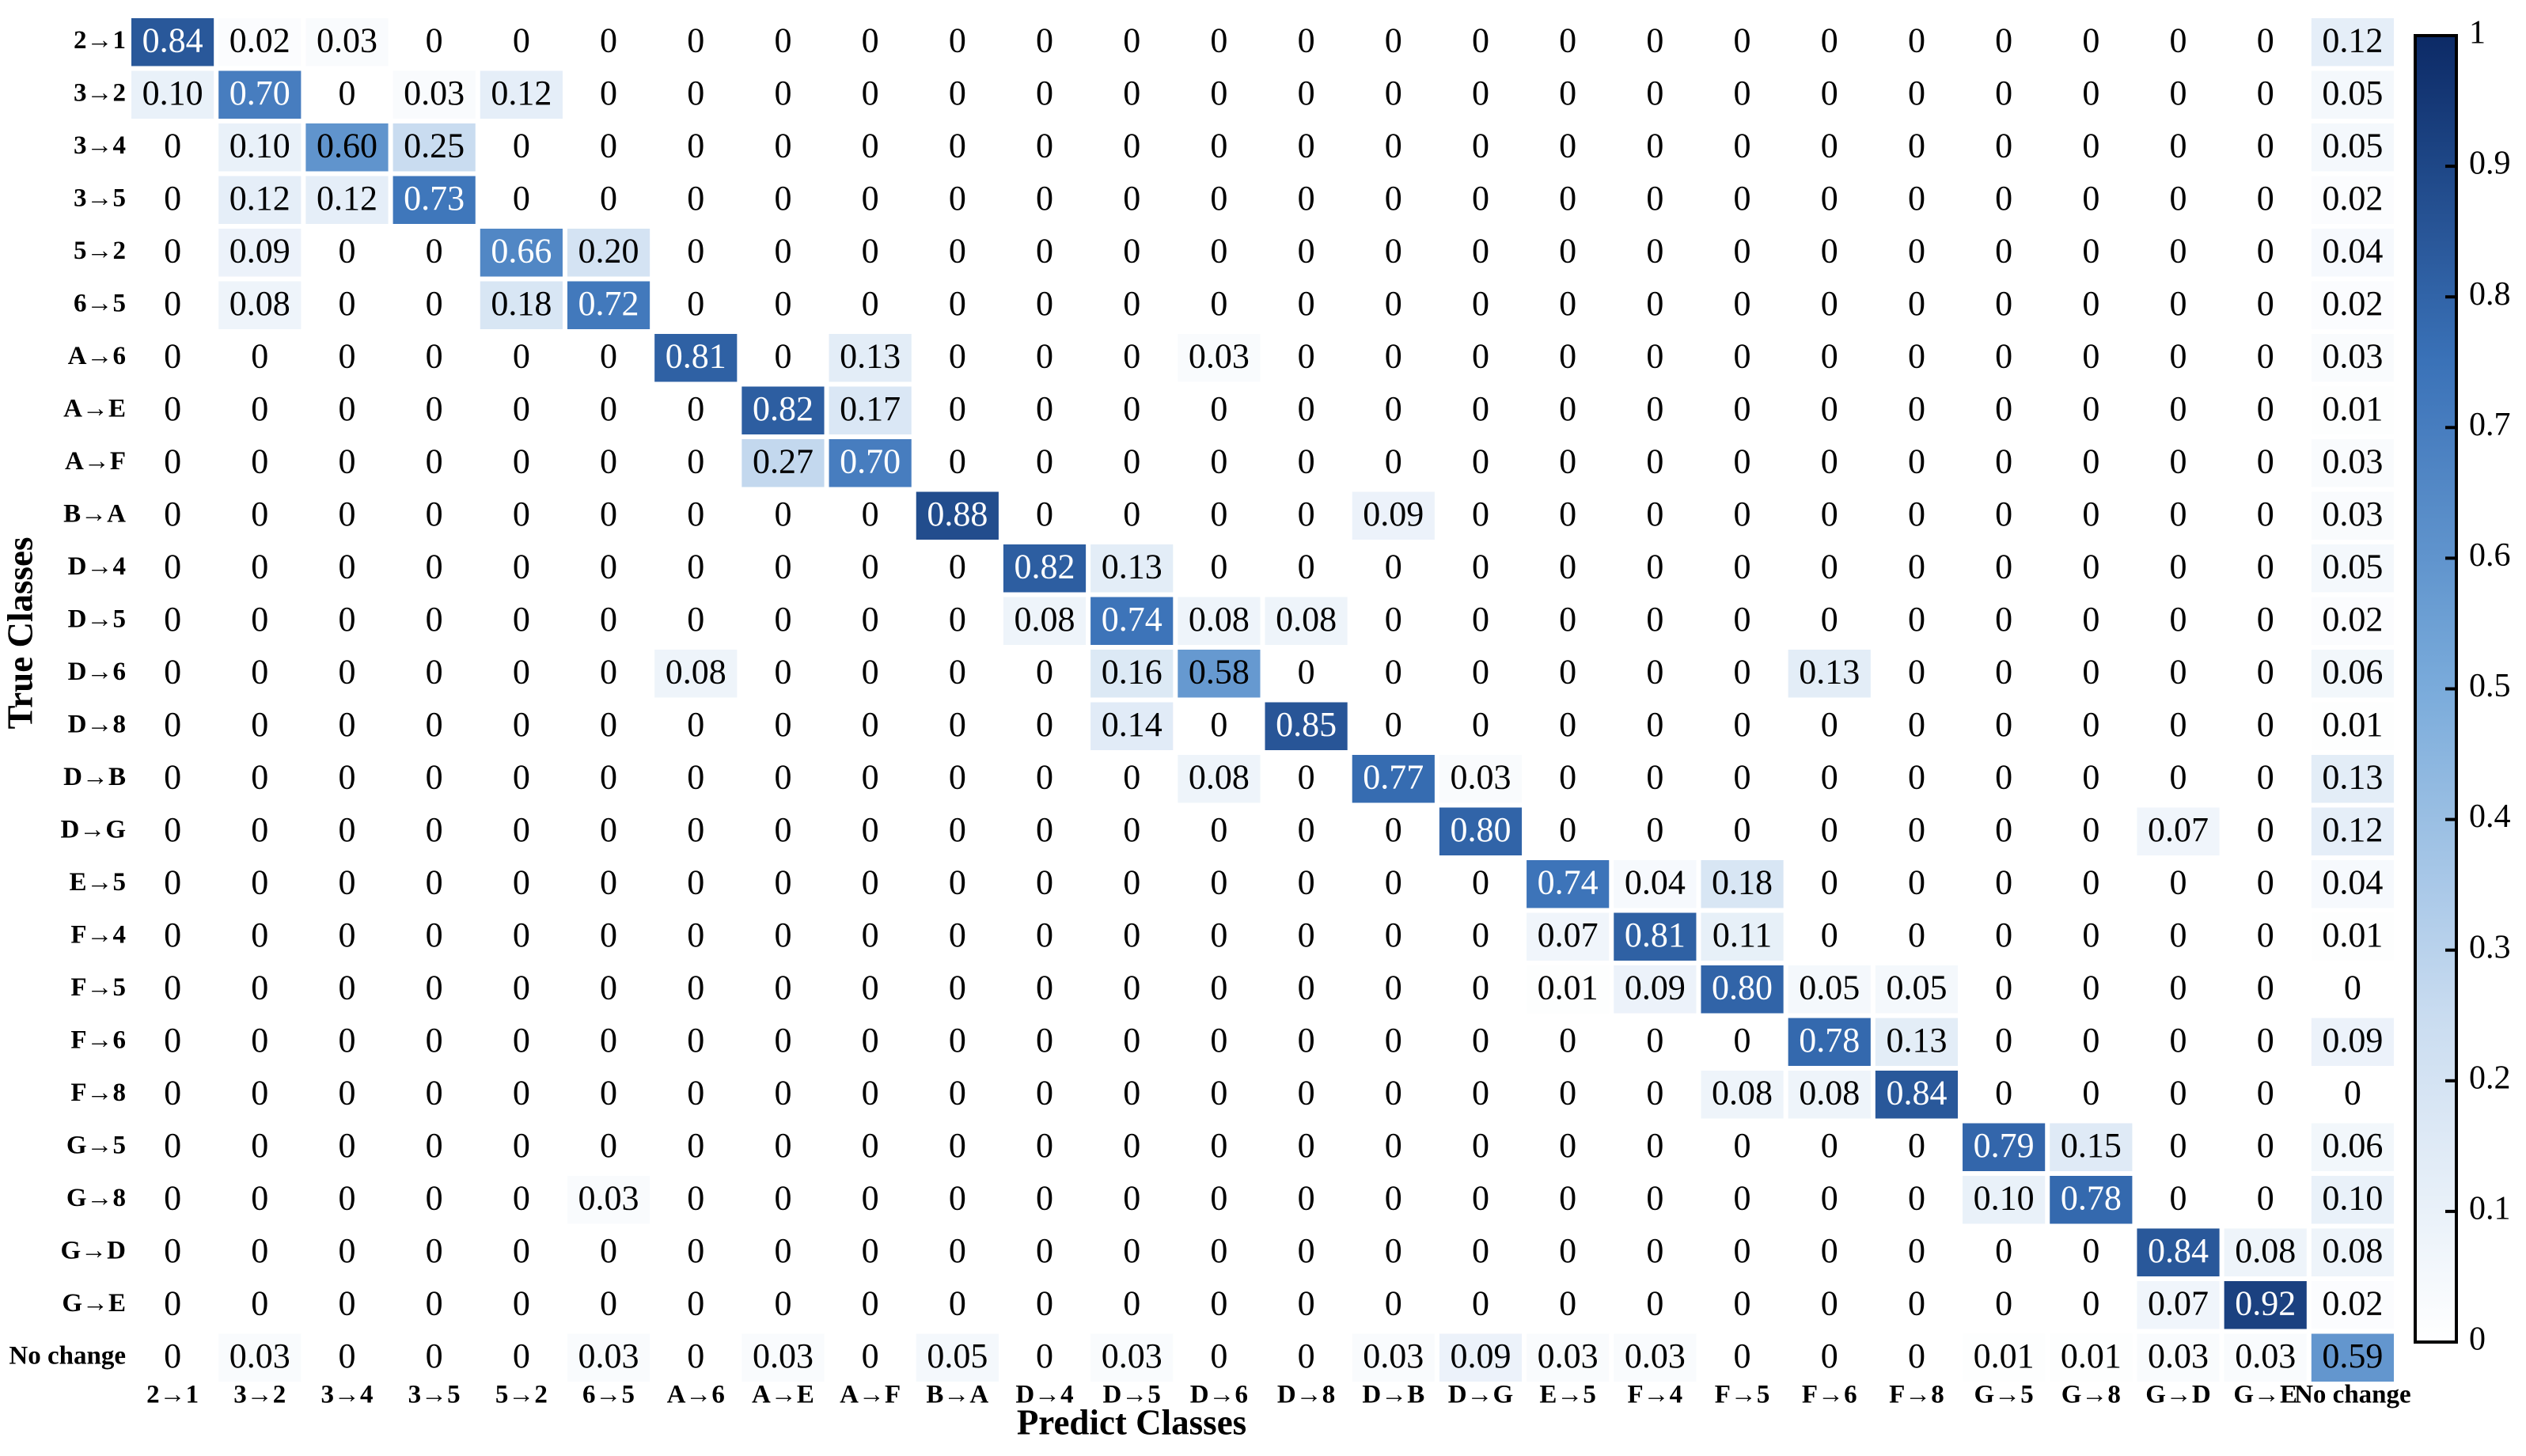 This screenshot has height=1456, width=2526. What do you see at coordinates (2091, 1197) in the screenshot?
I see `cell-value: 0.78` at bounding box center [2091, 1197].